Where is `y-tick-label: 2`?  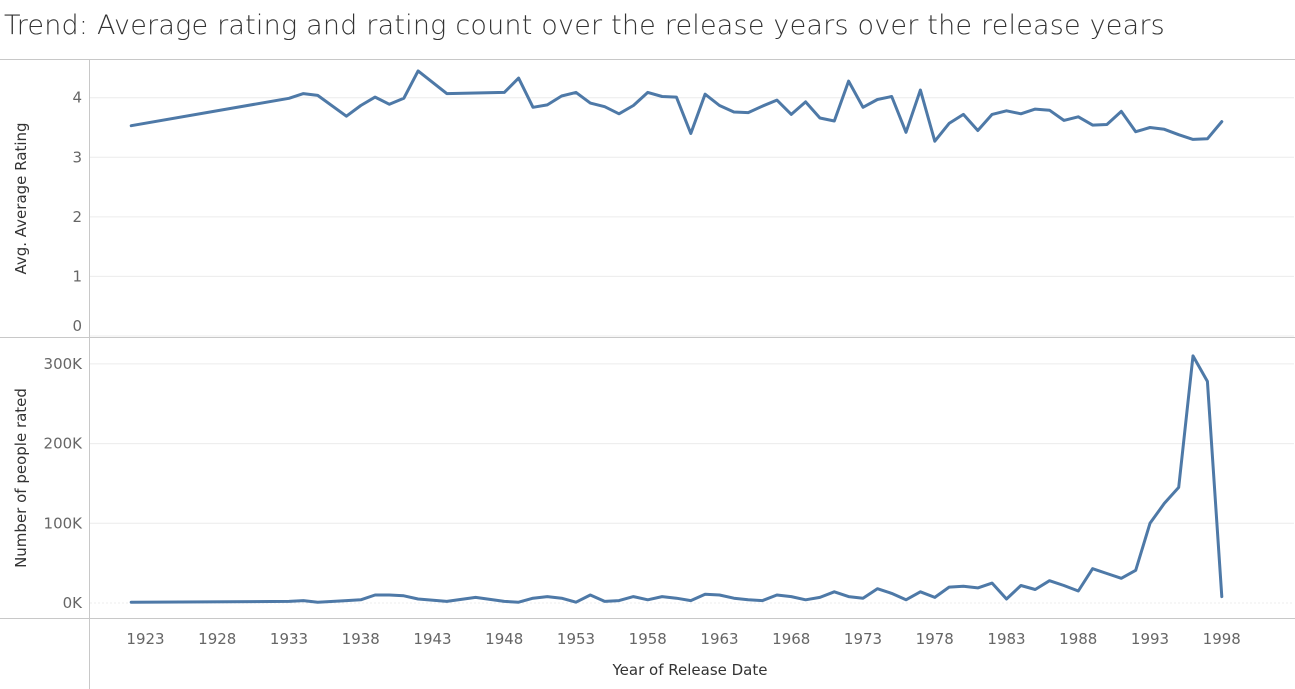 y-tick-label: 2 is located at coordinates (77, 217).